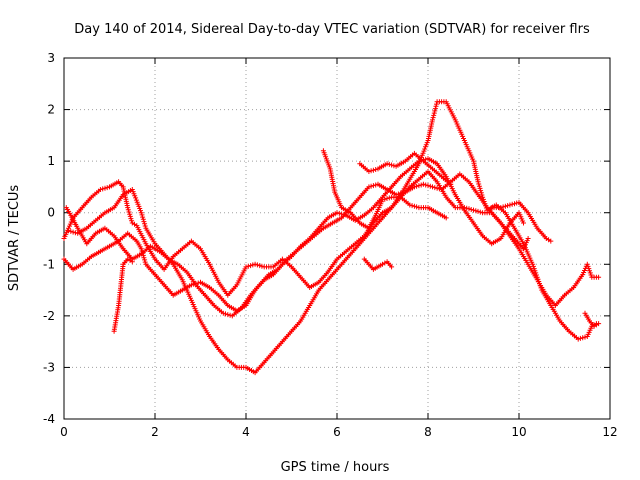 The width and height of the screenshot is (640, 480). I want to click on x-tick-label: 0, so click(64, 432).